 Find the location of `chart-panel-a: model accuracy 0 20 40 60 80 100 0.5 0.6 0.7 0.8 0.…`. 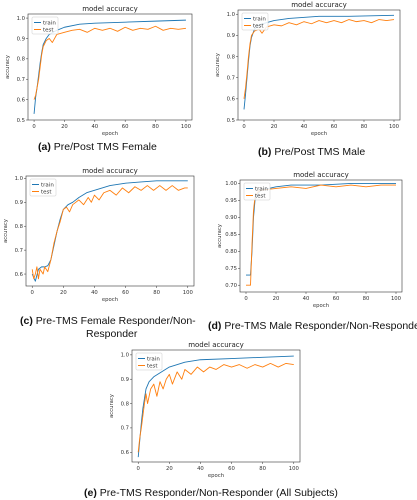

chart-panel-a: model accuracy 0 20 40 60 80 100 0.5 0.6 0.7 0.8 0.… is located at coordinates (104, 69).